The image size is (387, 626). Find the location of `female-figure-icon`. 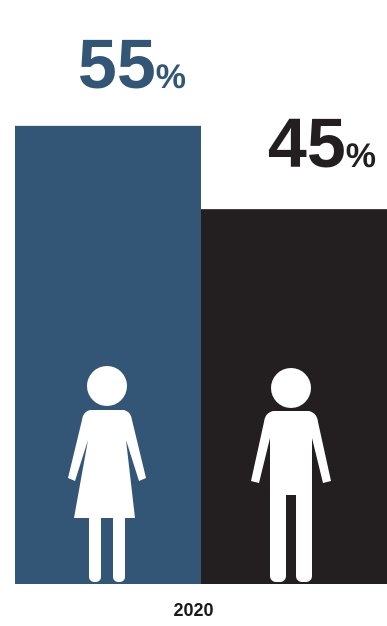

female-figure-icon is located at coordinates (107, 474).